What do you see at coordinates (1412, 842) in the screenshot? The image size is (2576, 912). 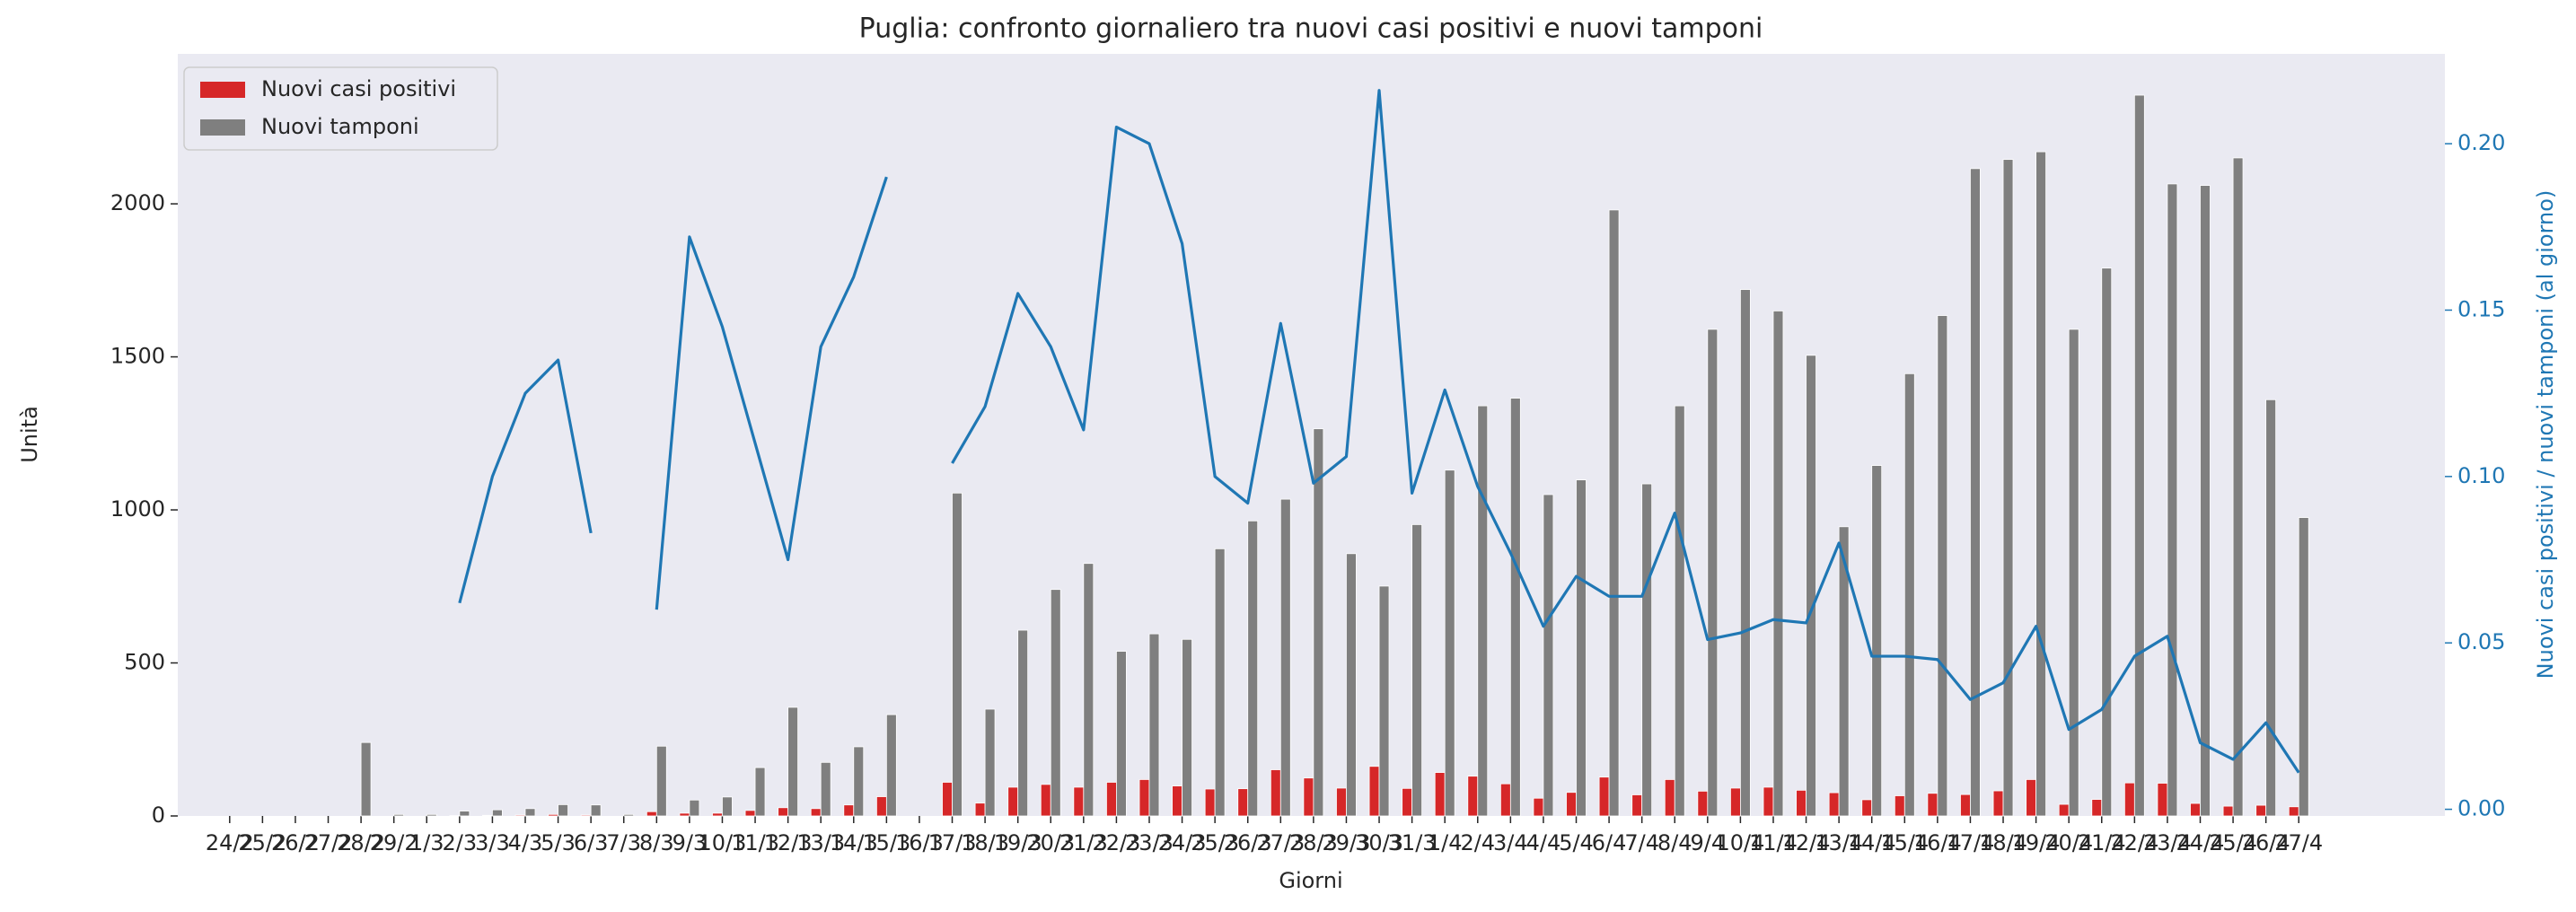 I see `x-tick-label: 31/3` at bounding box center [1412, 842].